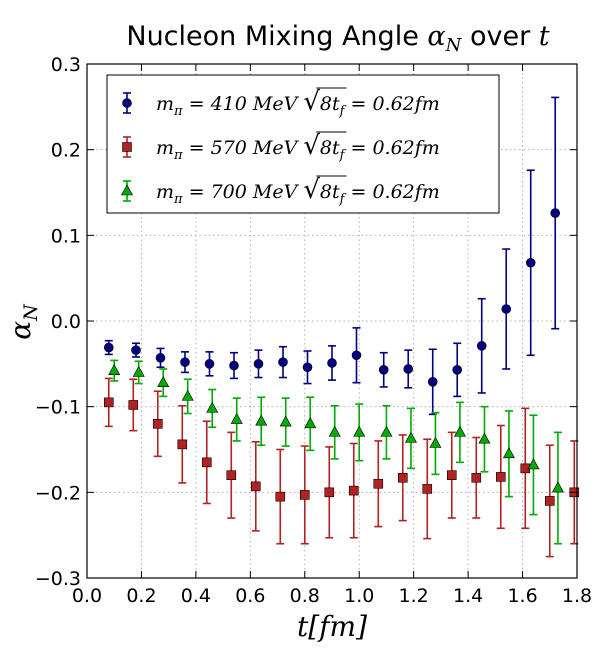  I want to click on chart-title: Nucleon Mixing Angle αN over t, so click(337, 38).